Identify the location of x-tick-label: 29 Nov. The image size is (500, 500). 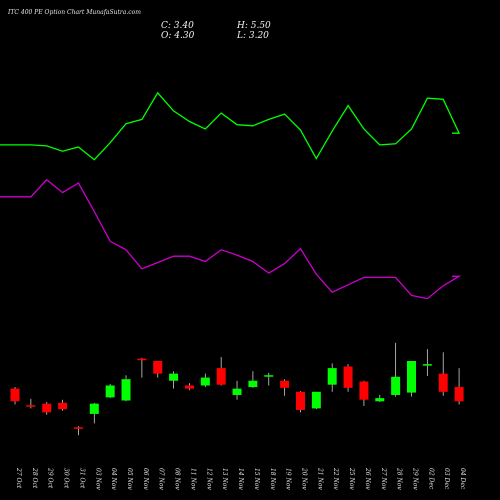
(415, 478).